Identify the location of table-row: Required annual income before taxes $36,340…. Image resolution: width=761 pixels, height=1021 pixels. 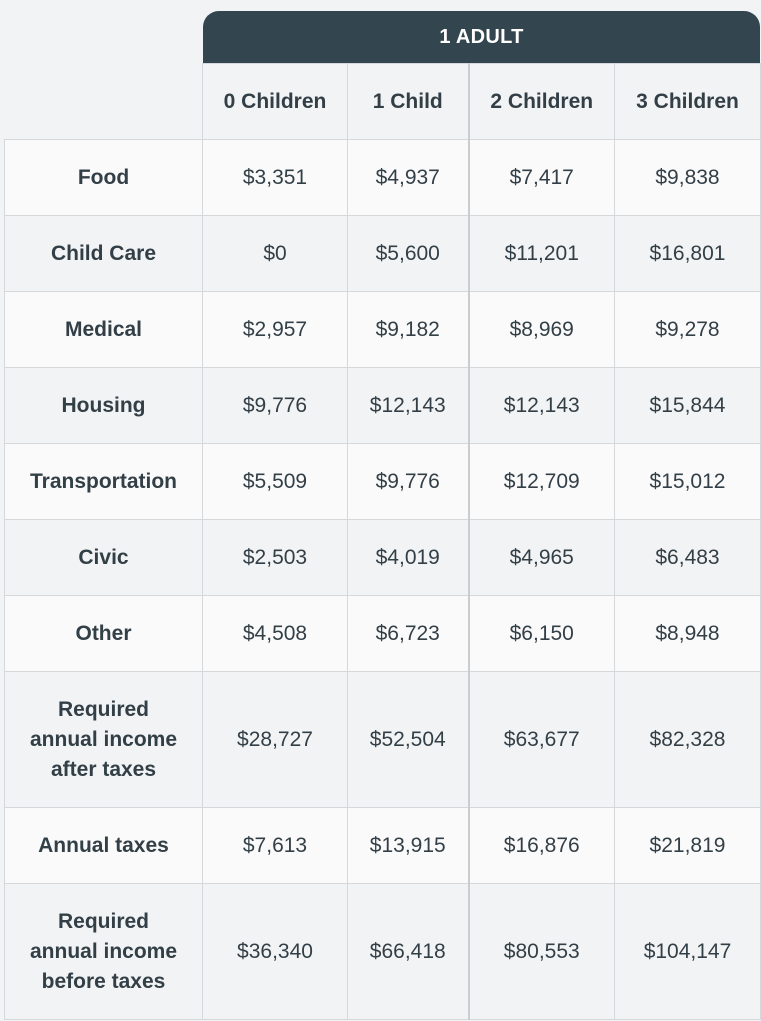
(382, 951).